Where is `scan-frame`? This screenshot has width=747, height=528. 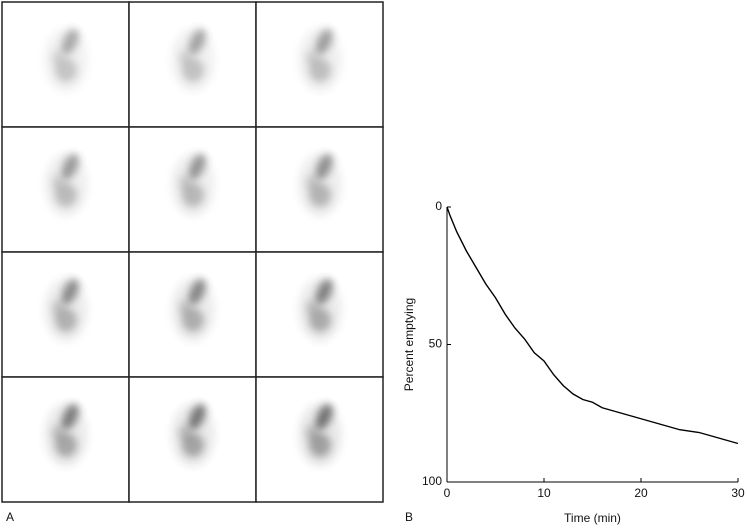 scan-frame is located at coordinates (192, 314).